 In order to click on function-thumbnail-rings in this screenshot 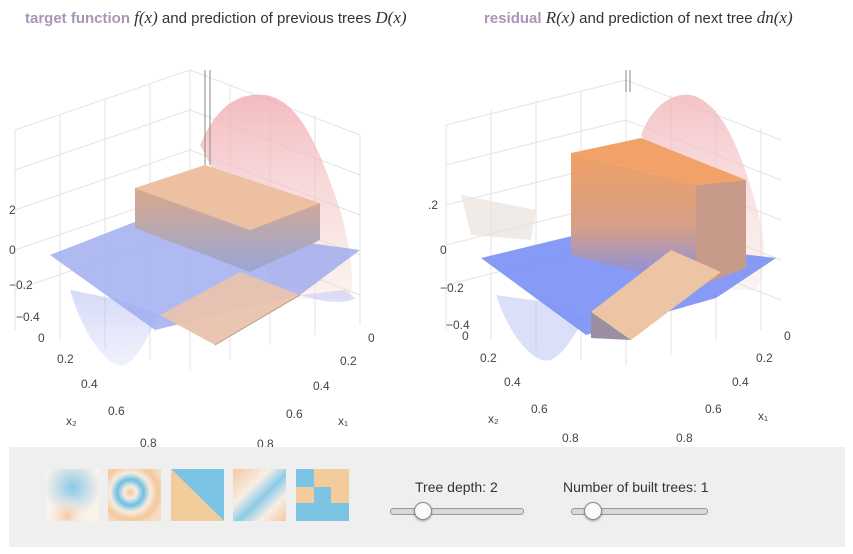, I will do `click(134, 495)`.